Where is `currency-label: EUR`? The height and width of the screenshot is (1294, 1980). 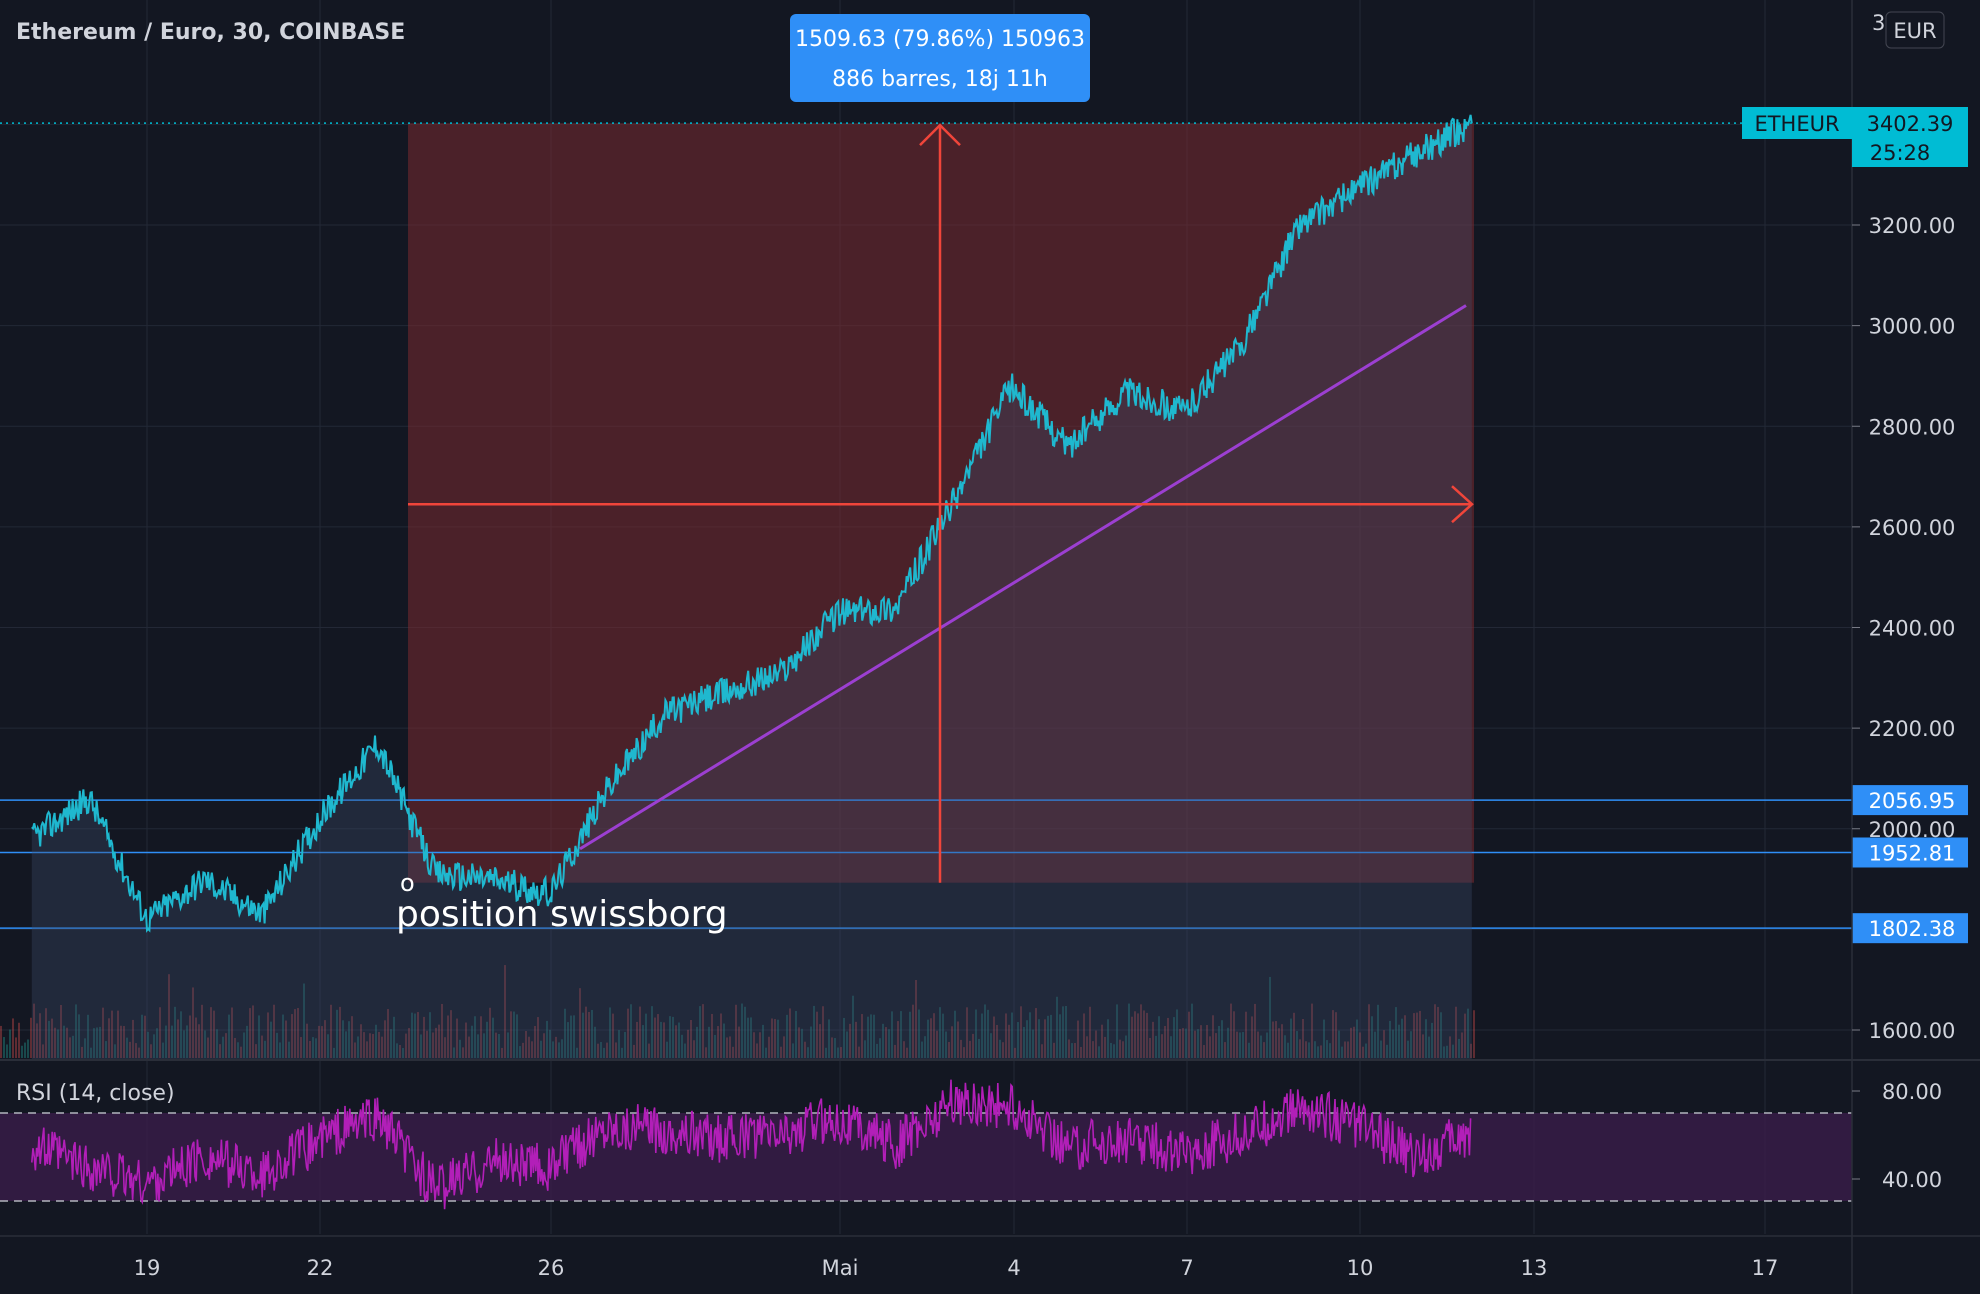 currency-label: EUR is located at coordinates (1914, 31).